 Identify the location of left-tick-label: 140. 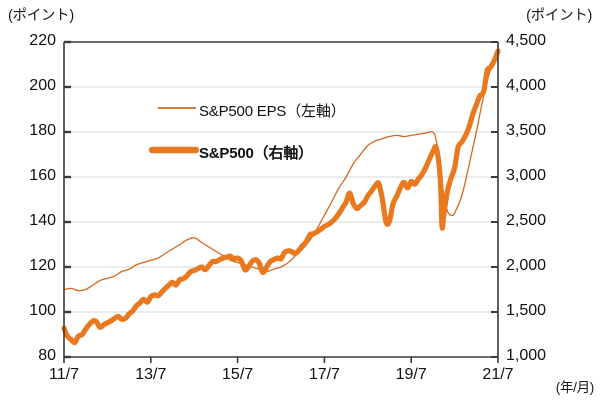
(42, 220).